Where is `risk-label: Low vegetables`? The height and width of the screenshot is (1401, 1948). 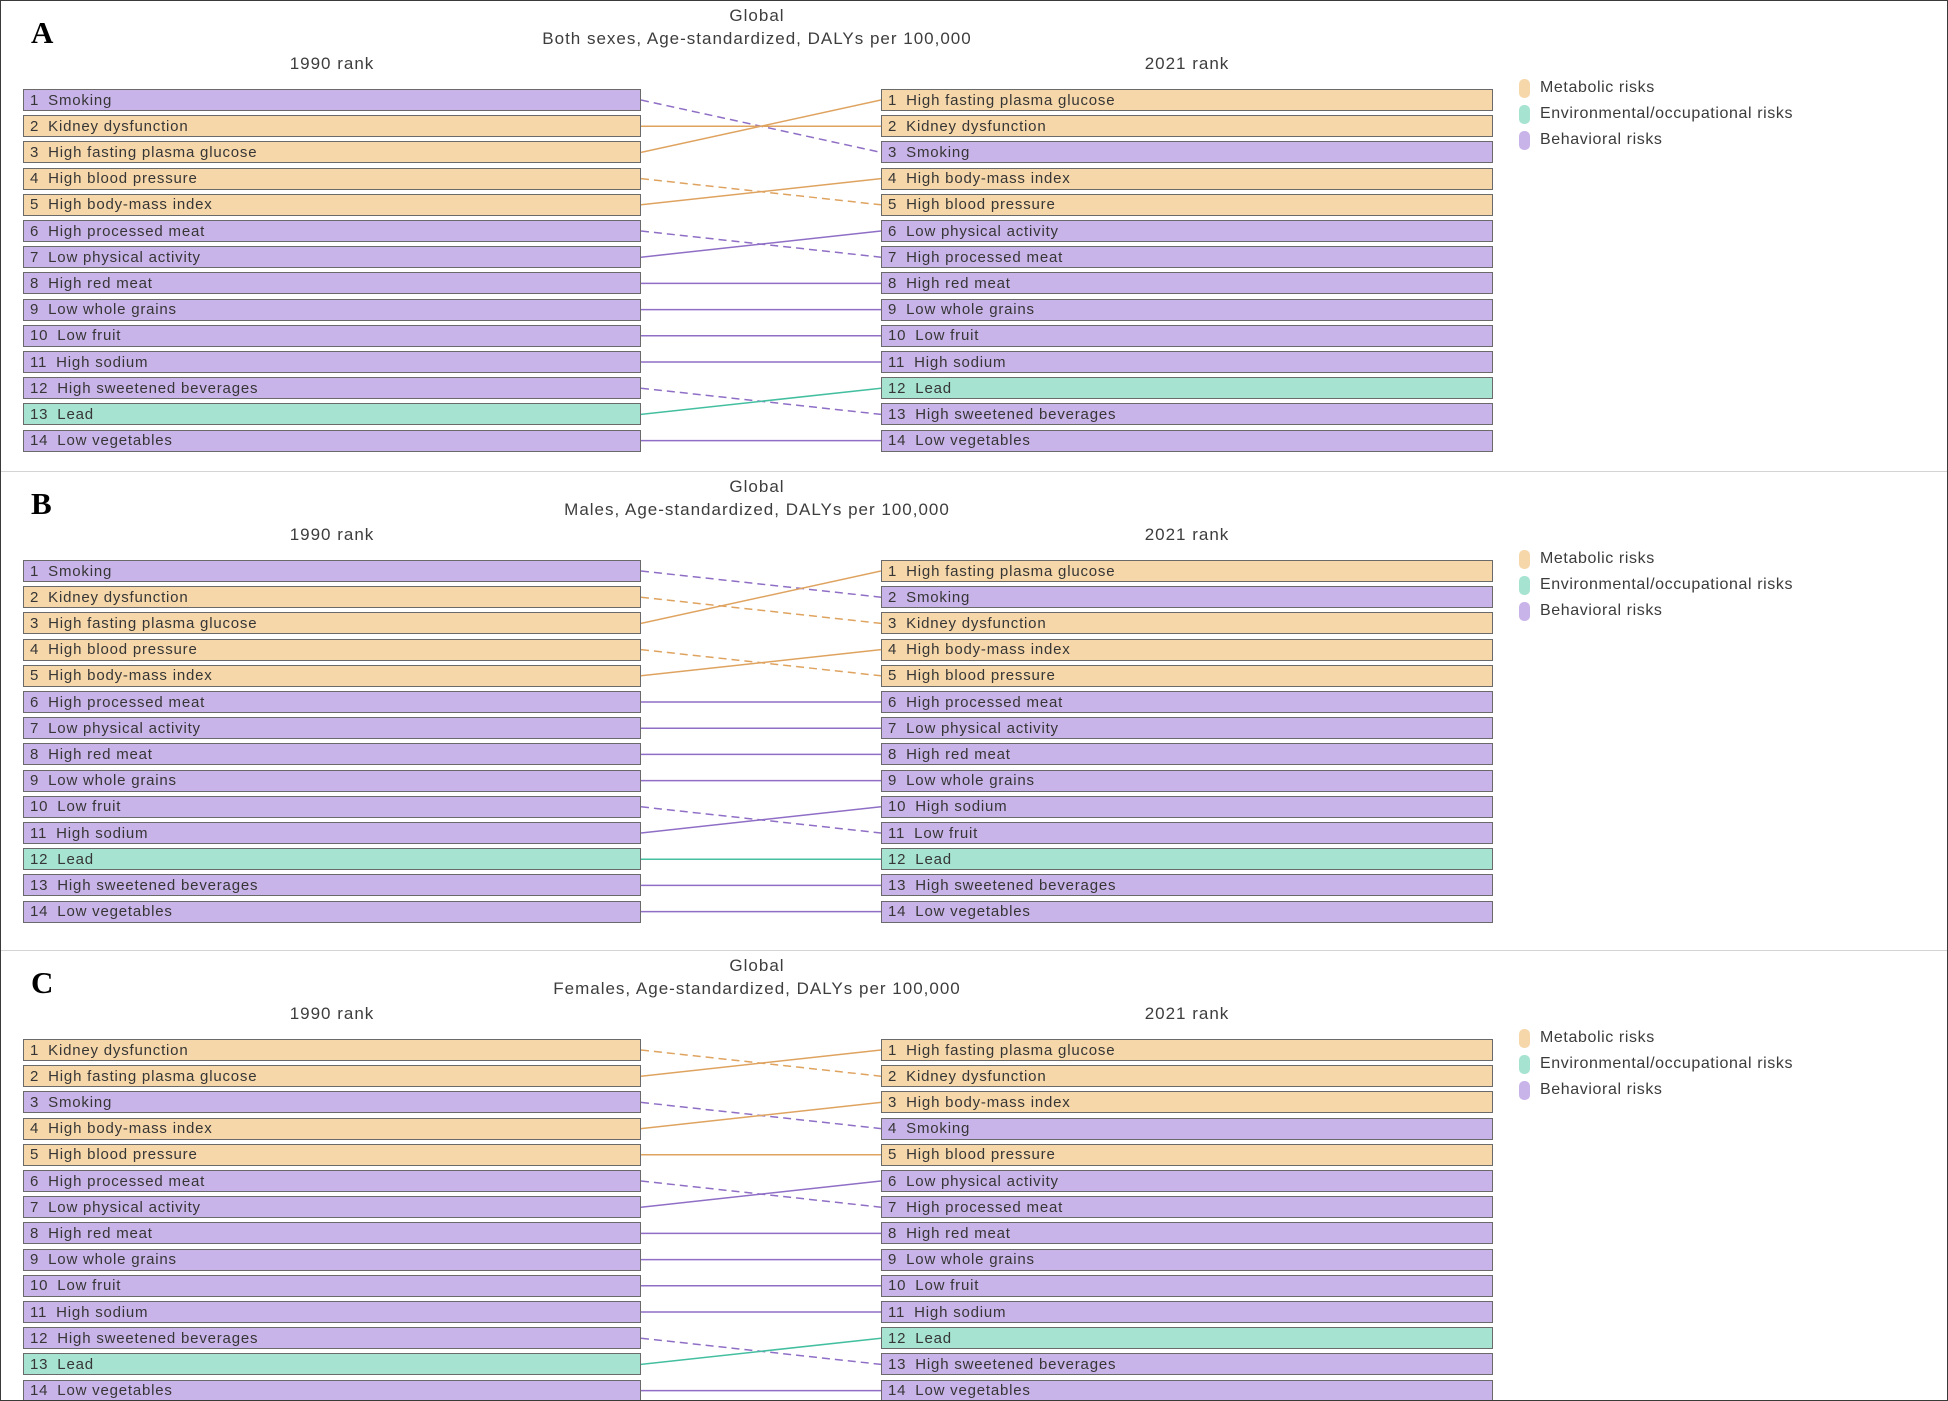 risk-label: Low vegetables is located at coordinates (973, 912).